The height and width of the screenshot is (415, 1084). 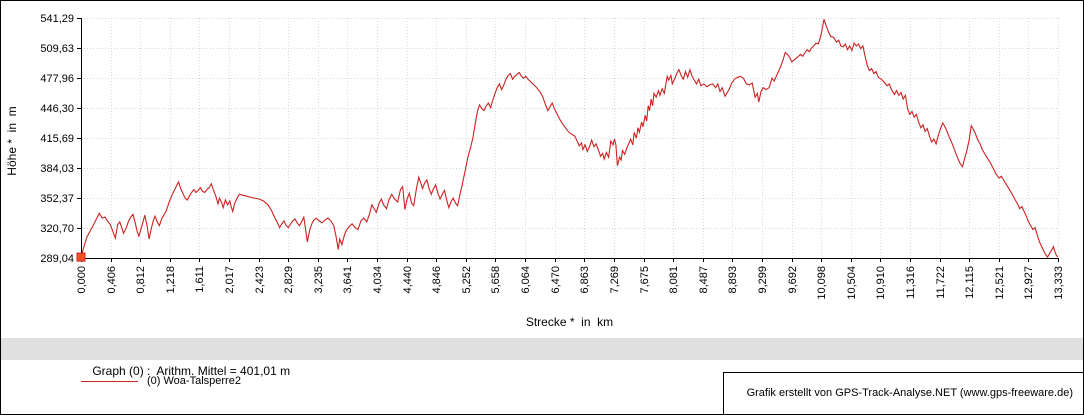 I want to click on x-tick-label: 4,440, so click(x=408, y=280).